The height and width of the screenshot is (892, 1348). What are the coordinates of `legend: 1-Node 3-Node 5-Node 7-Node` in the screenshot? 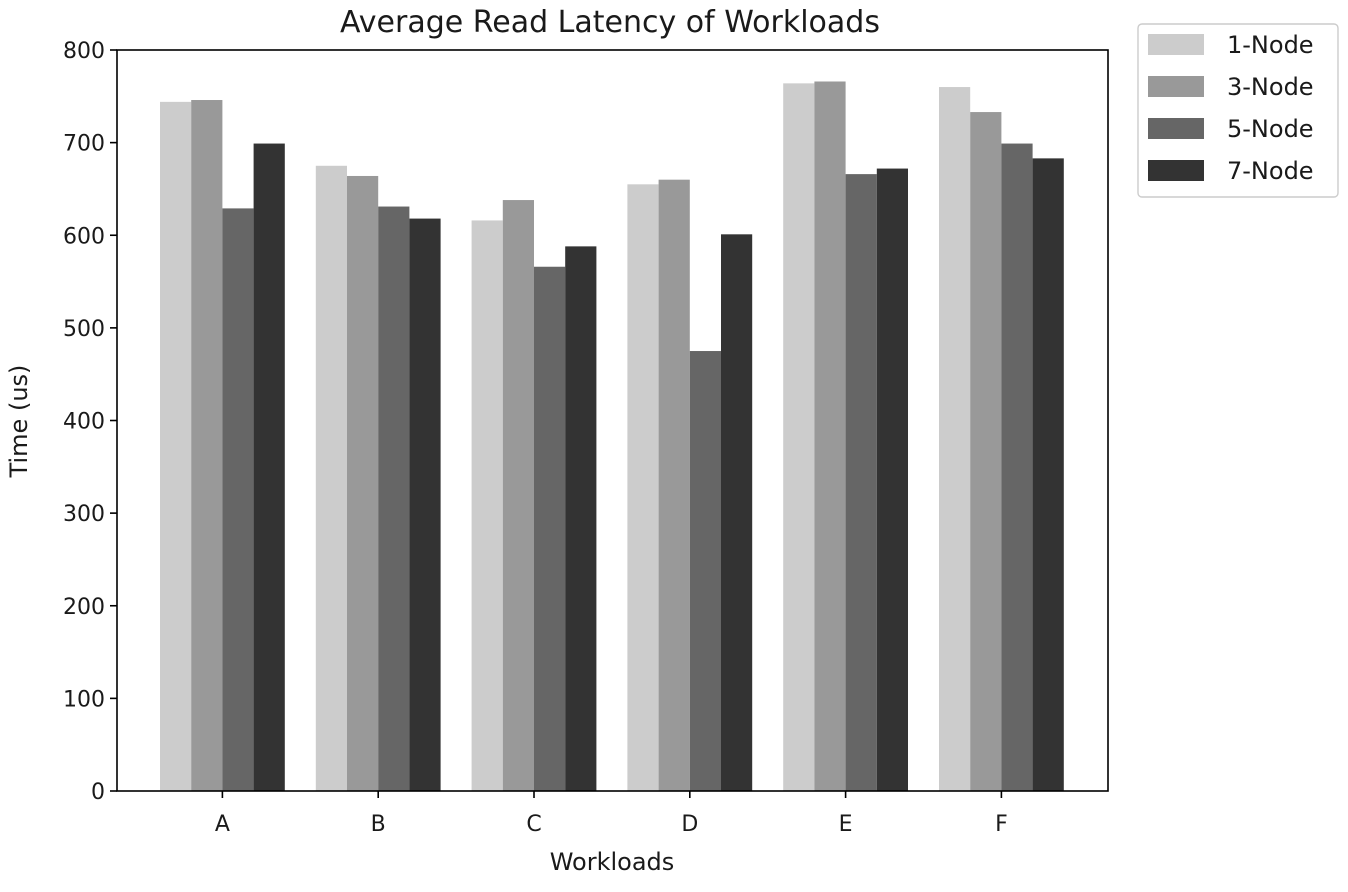 It's located at (1238, 110).